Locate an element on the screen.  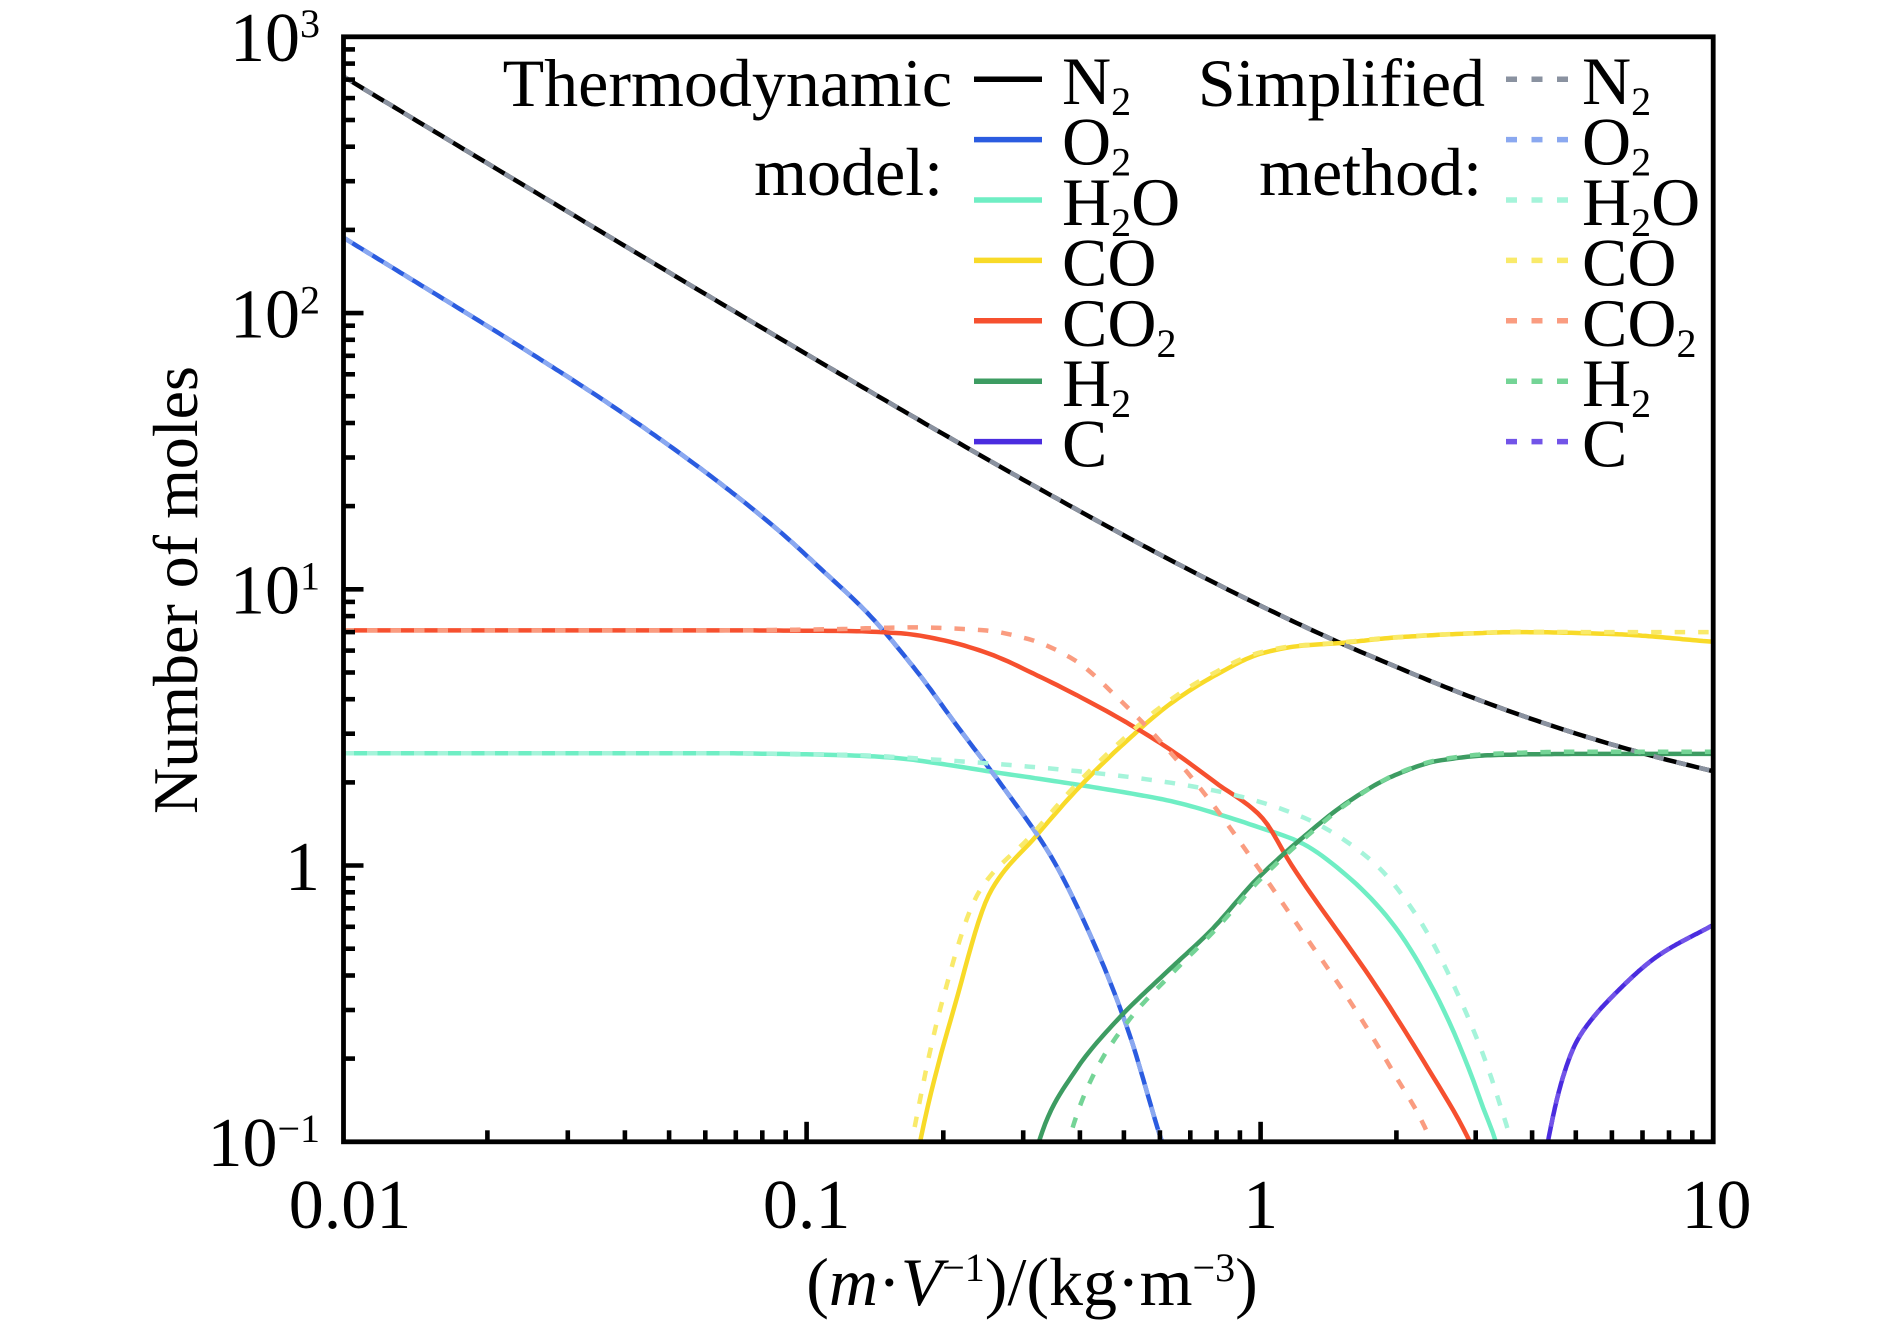
svg-text: model: is located at coordinates (848, 172).